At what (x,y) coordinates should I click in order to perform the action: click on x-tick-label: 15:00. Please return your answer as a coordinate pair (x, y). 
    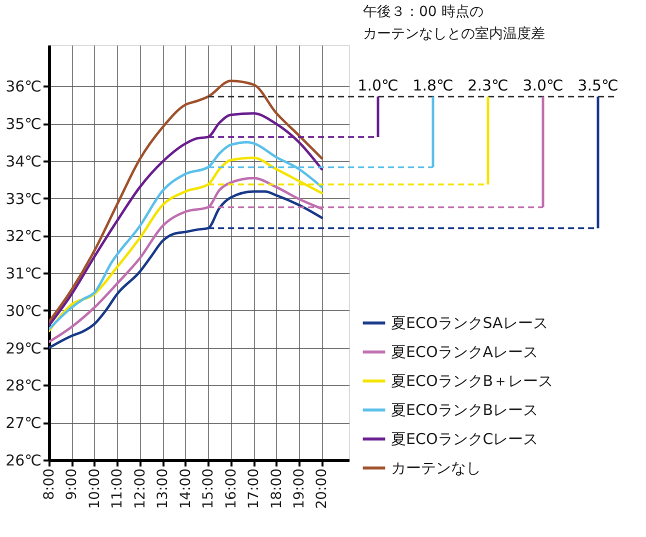
    Looking at the image, I should click on (208, 488).